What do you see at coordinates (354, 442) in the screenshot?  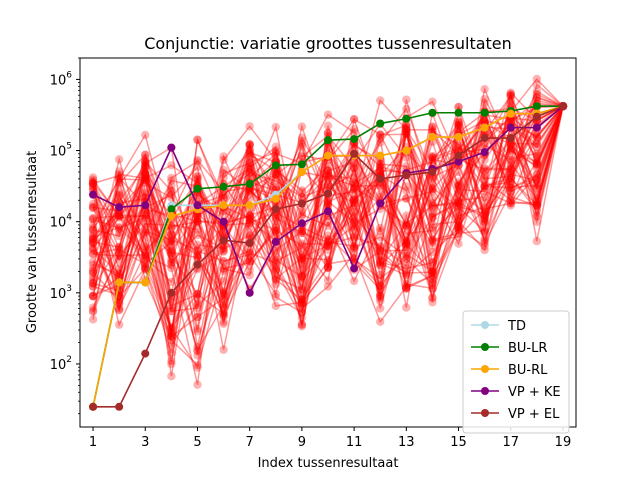 I see `x-tick-label: 11` at bounding box center [354, 442].